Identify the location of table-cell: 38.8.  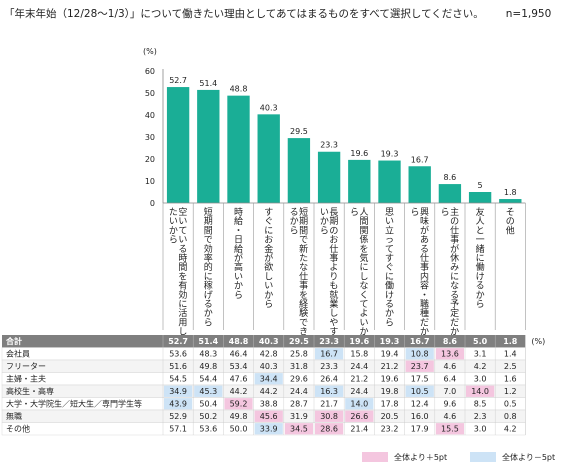
(269, 404).